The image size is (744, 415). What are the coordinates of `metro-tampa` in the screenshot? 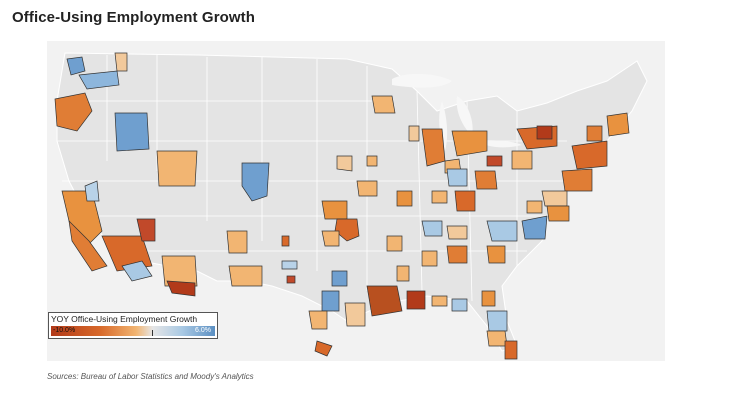 It's located at (497, 338).